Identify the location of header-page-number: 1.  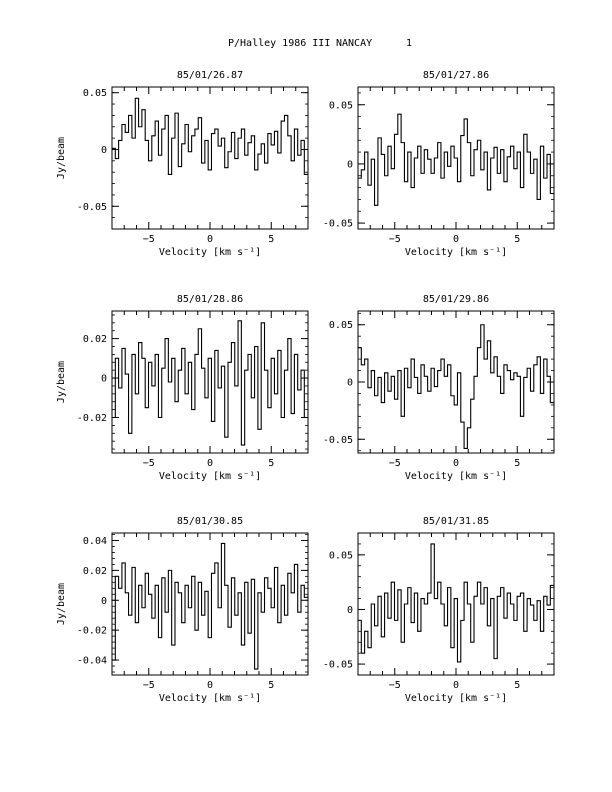
(409, 43).